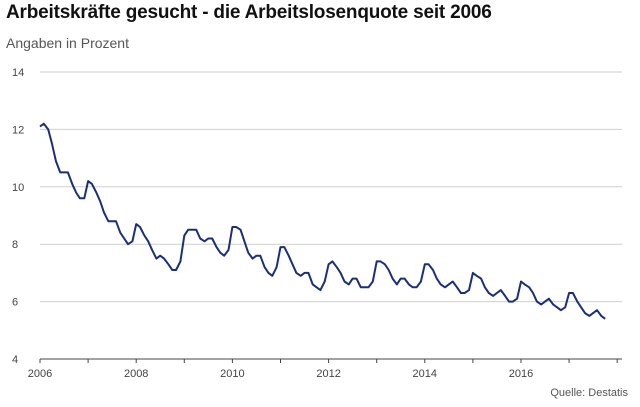 The width and height of the screenshot is (640, 407). I want to click on y-axis-ticks: 4 6 8 10 12 14, so click(18, 216).